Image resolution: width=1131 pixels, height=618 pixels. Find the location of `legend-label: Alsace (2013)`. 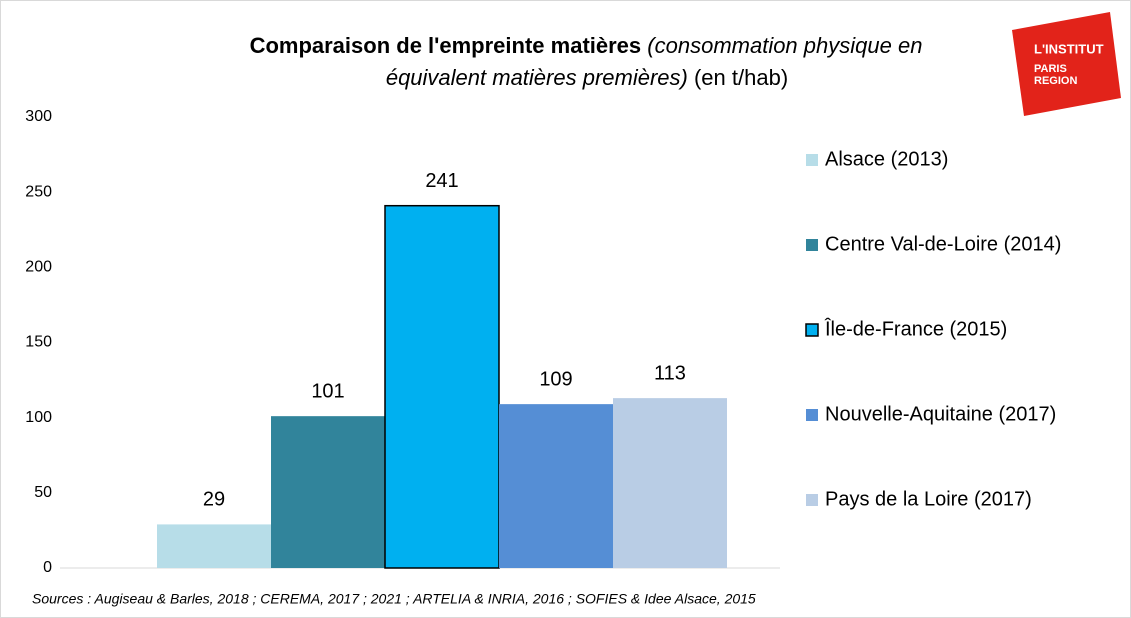

legend-label: Alsace (2013) is located at coordinates (886, 159).